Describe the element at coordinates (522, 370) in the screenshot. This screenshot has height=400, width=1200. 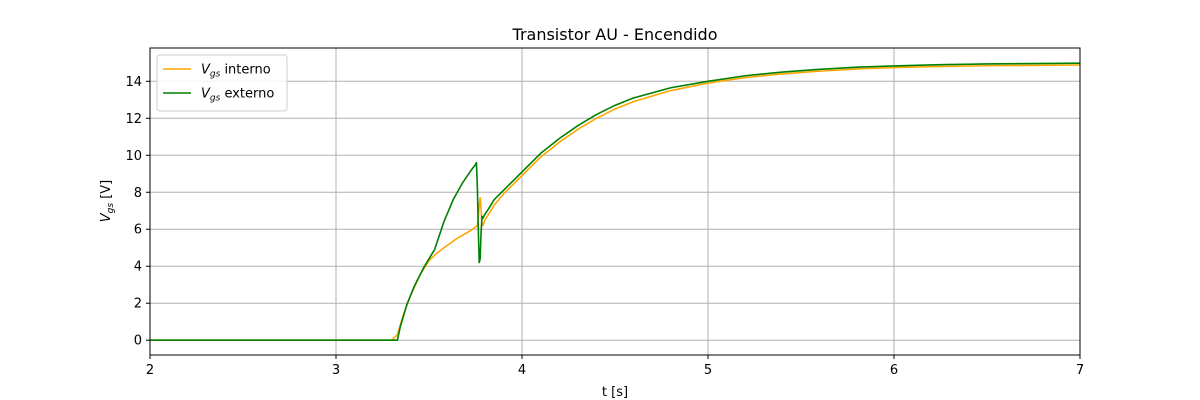
I see `x-tick-label: 4` at that location.